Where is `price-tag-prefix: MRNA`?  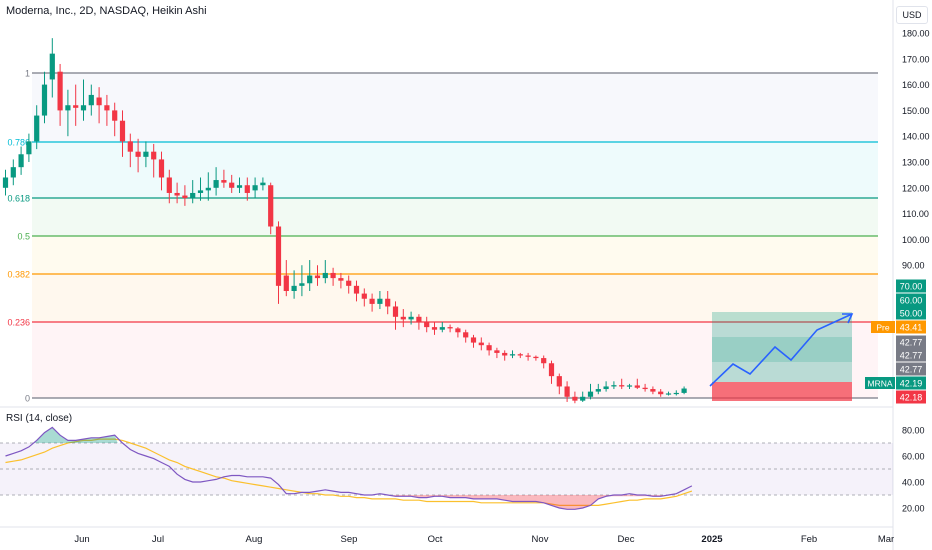
price-tag-prefix: MRNA is located at coordinates (879, 384).